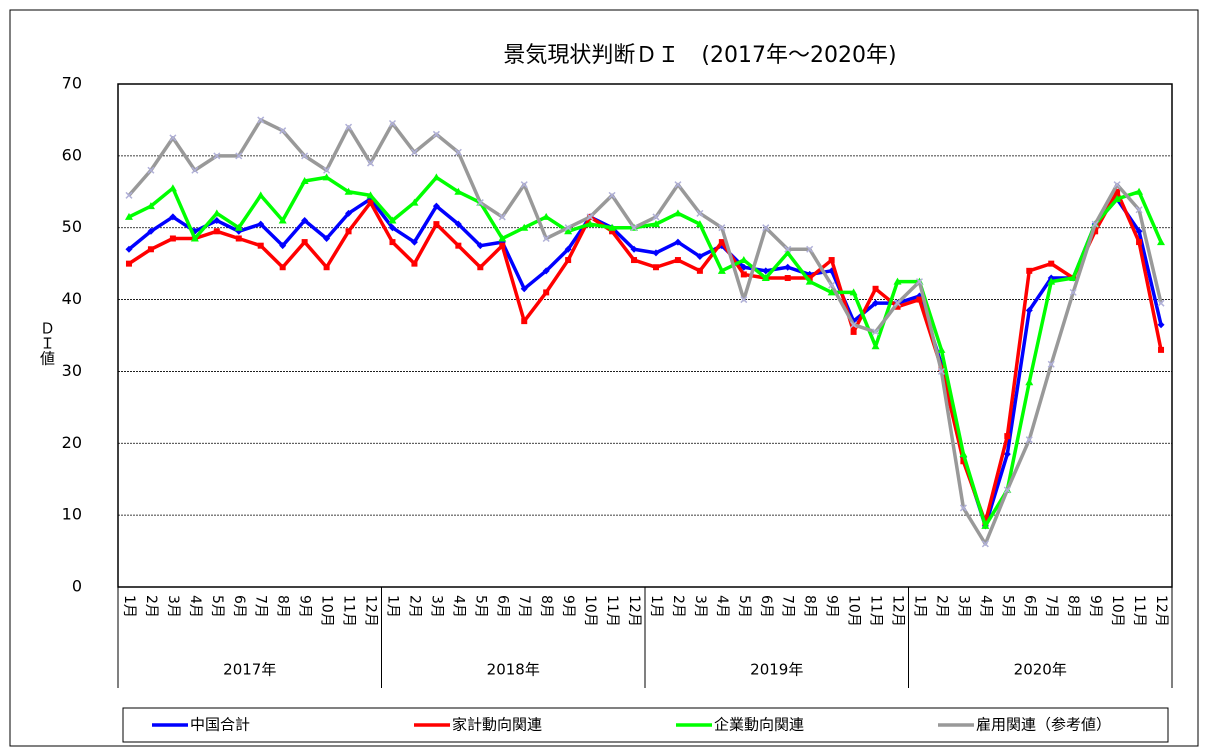 Image resolution: width=1208 pixels, height=756 pixels. What do you see at coordinates (217, 606) in the screenshot?
I see `x-tick-label: 5月` at bounding box center [217, 606].